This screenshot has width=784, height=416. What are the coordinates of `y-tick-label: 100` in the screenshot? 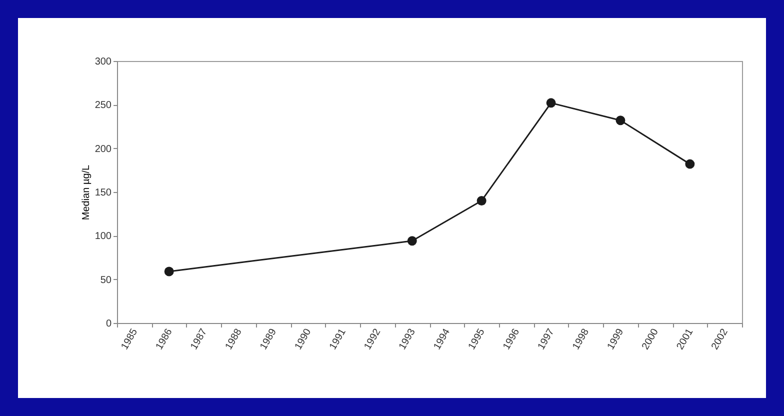 It's located at (103, 236).